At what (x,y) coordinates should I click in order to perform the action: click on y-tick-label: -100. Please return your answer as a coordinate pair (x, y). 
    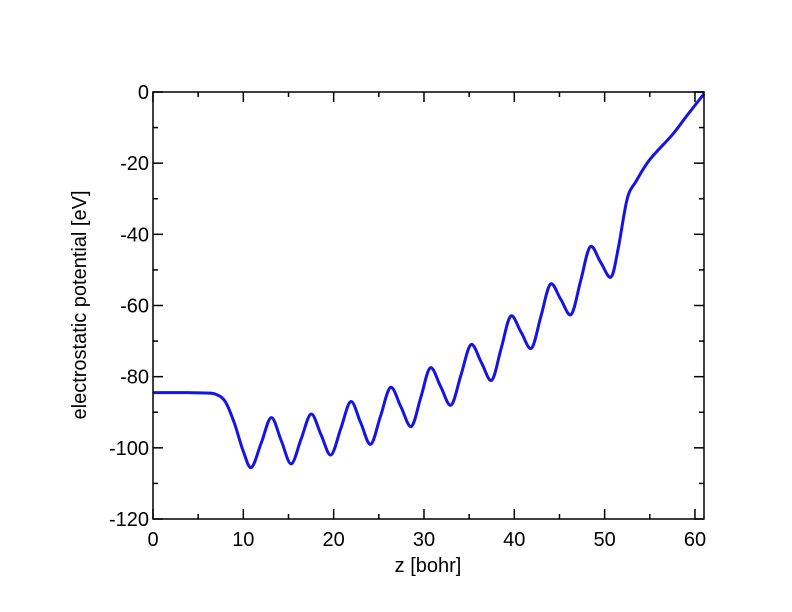
    Looking at the image, I should click on (129, 449).